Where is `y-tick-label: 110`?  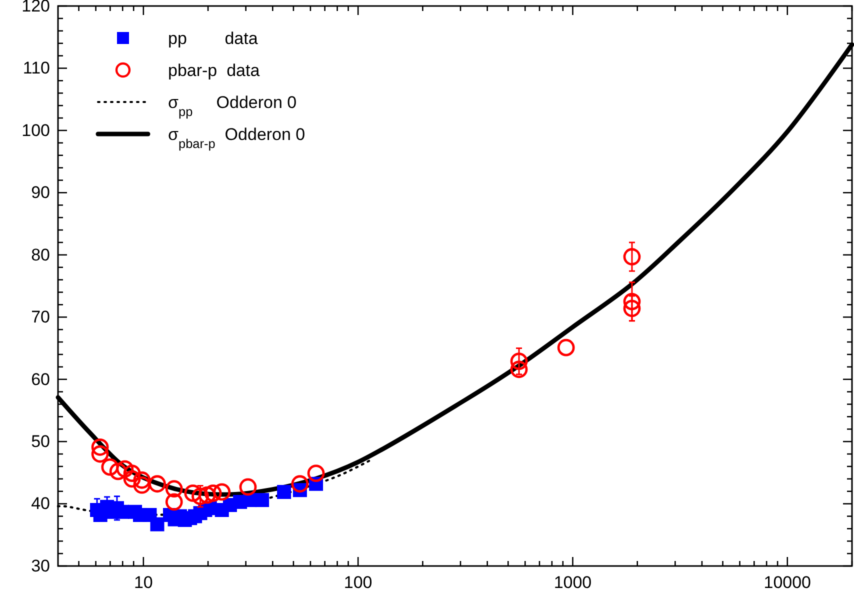 y-tick-label: 110 is located at coordinates (36, 68).